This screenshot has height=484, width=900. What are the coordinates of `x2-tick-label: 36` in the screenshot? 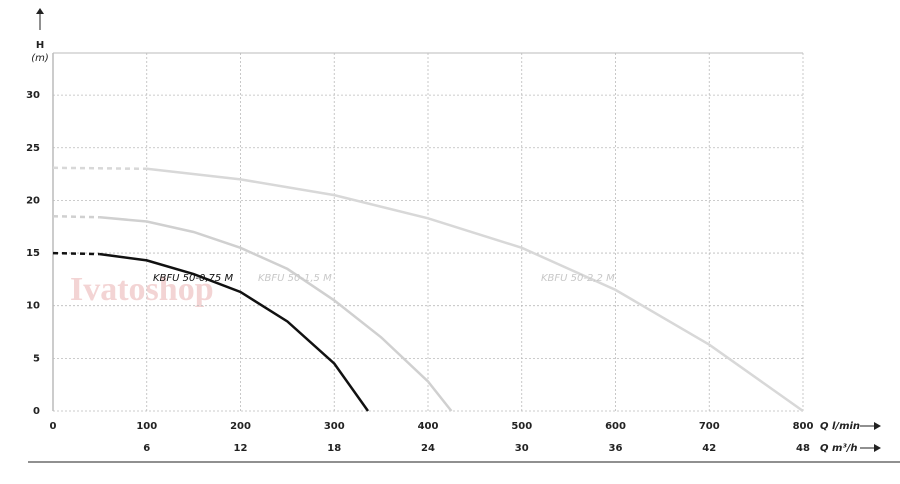 It's located at (616, 448).